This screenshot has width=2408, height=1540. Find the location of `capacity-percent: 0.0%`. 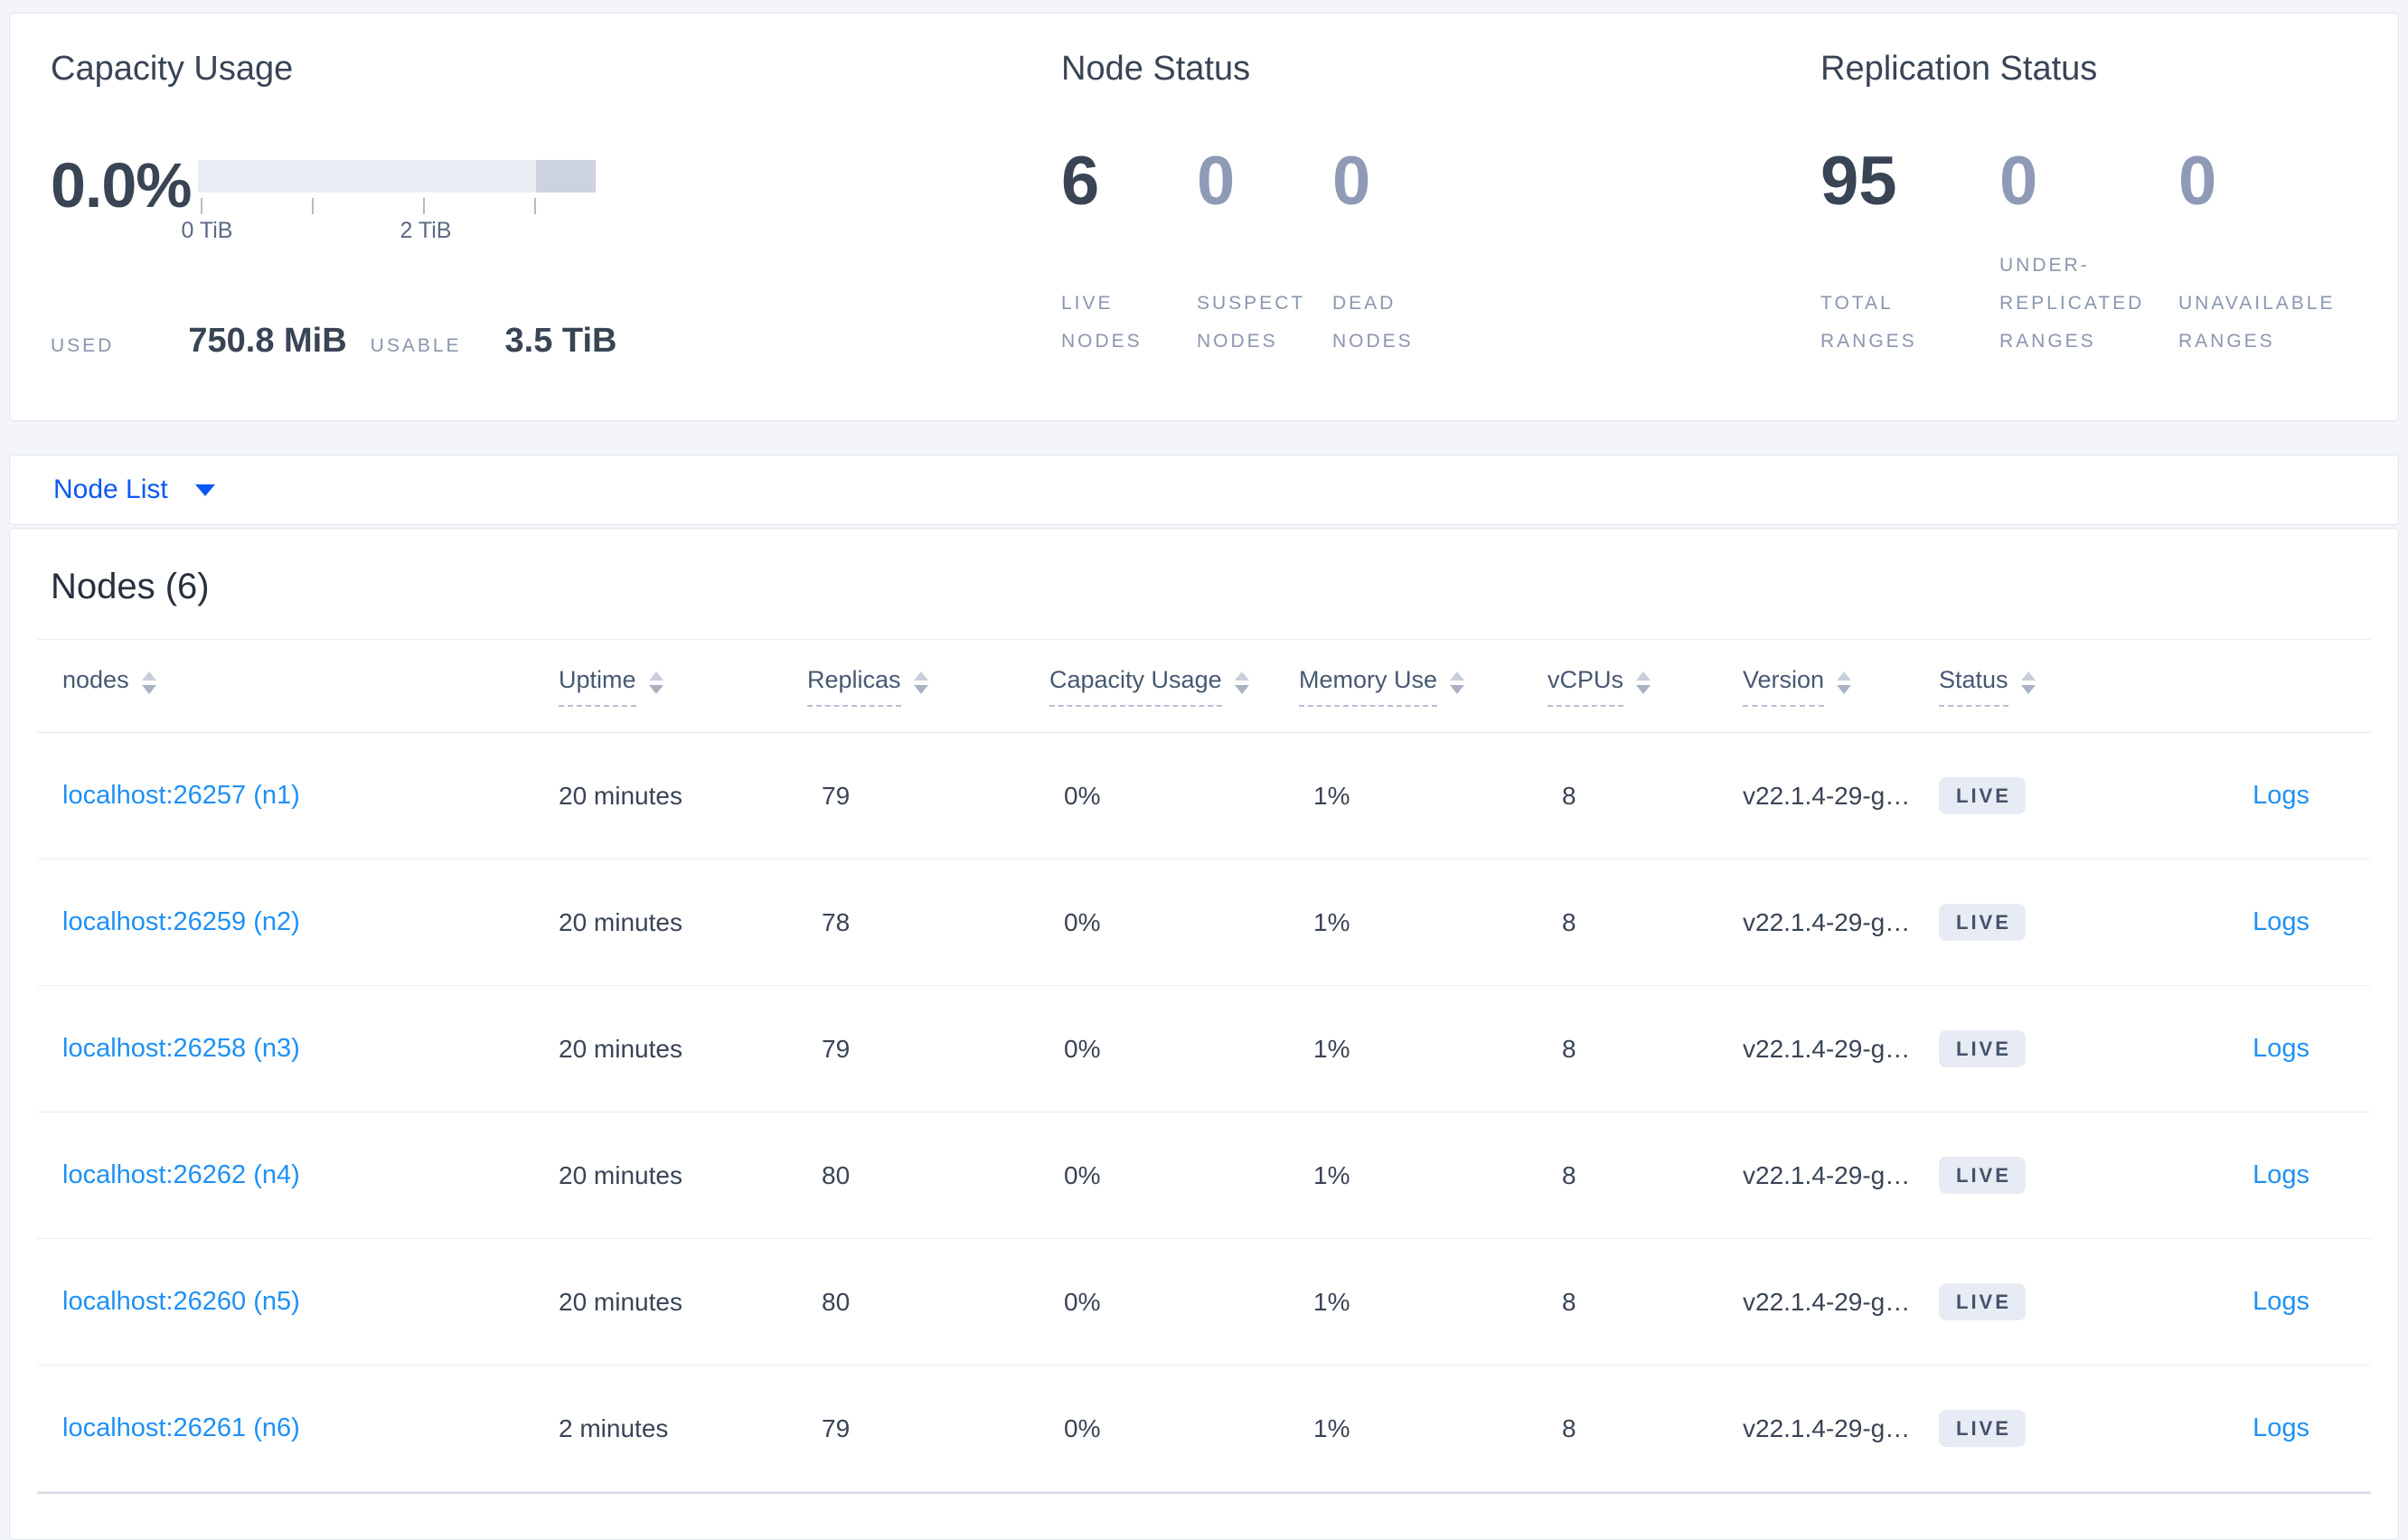

capacity-percent: 0.0% is located at coordinates (122, 185).